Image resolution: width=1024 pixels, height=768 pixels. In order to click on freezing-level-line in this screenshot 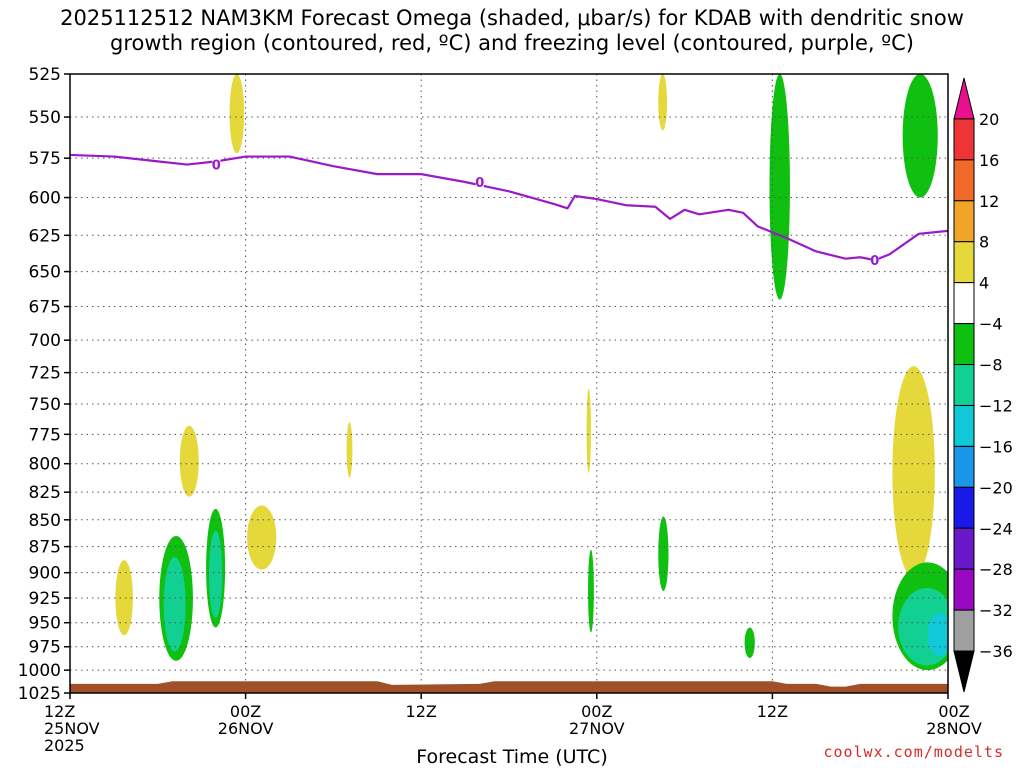, I will do `click(509, 207)`.